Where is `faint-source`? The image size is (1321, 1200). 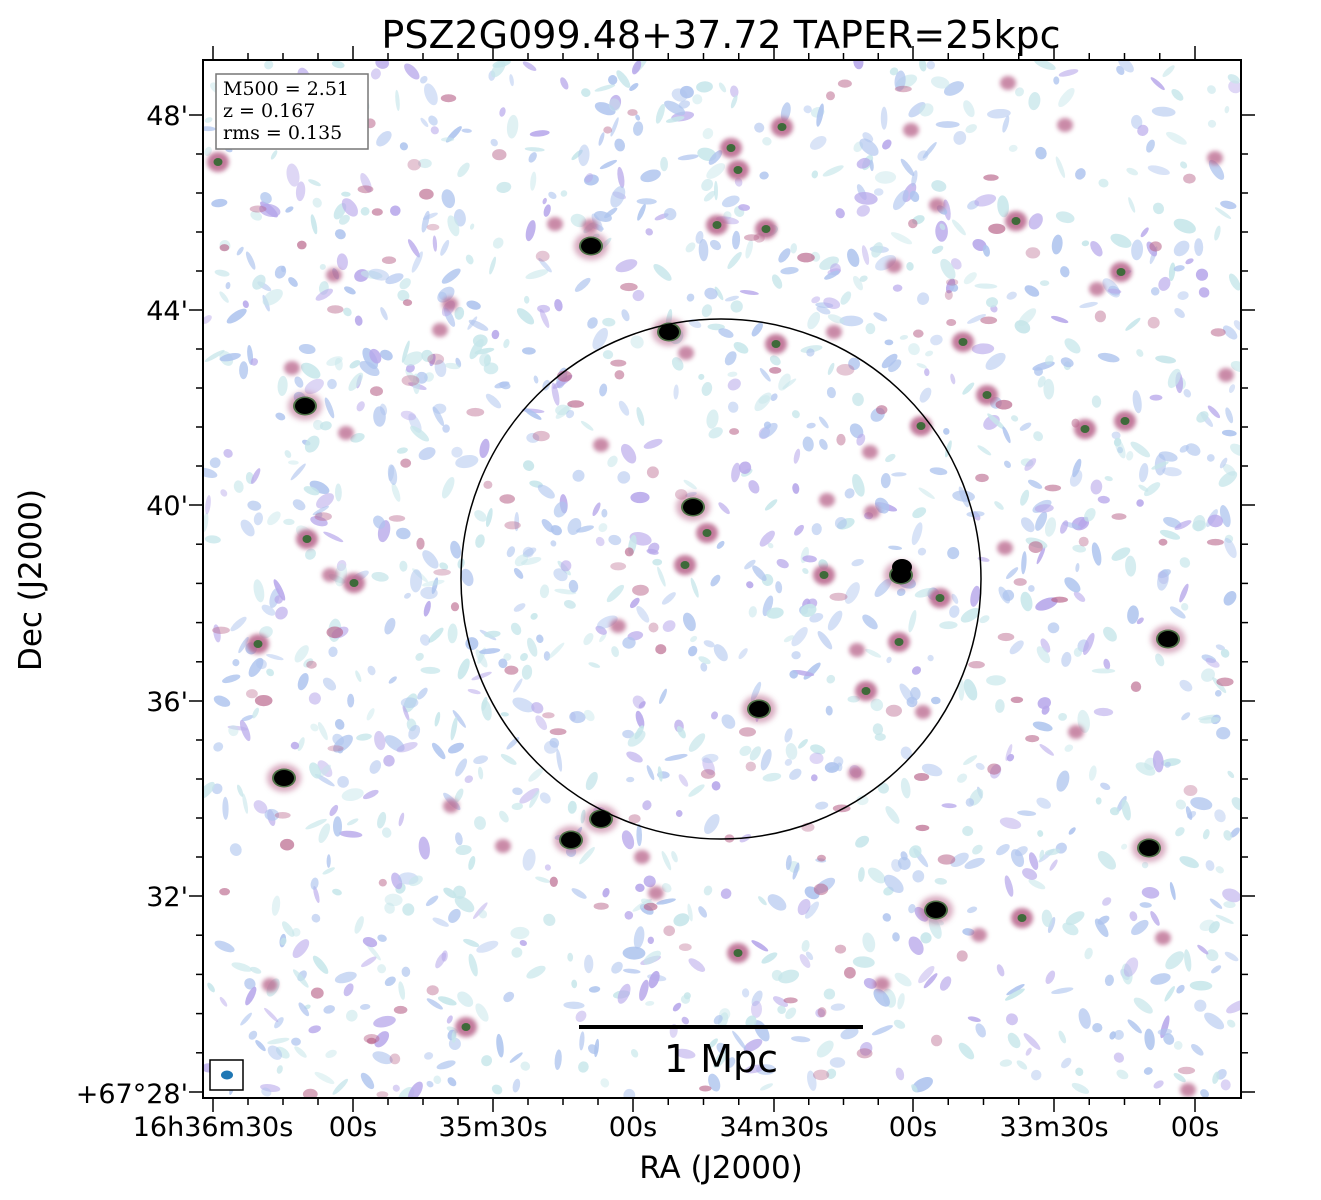
faint-source is located at coordinates (1163, 938).